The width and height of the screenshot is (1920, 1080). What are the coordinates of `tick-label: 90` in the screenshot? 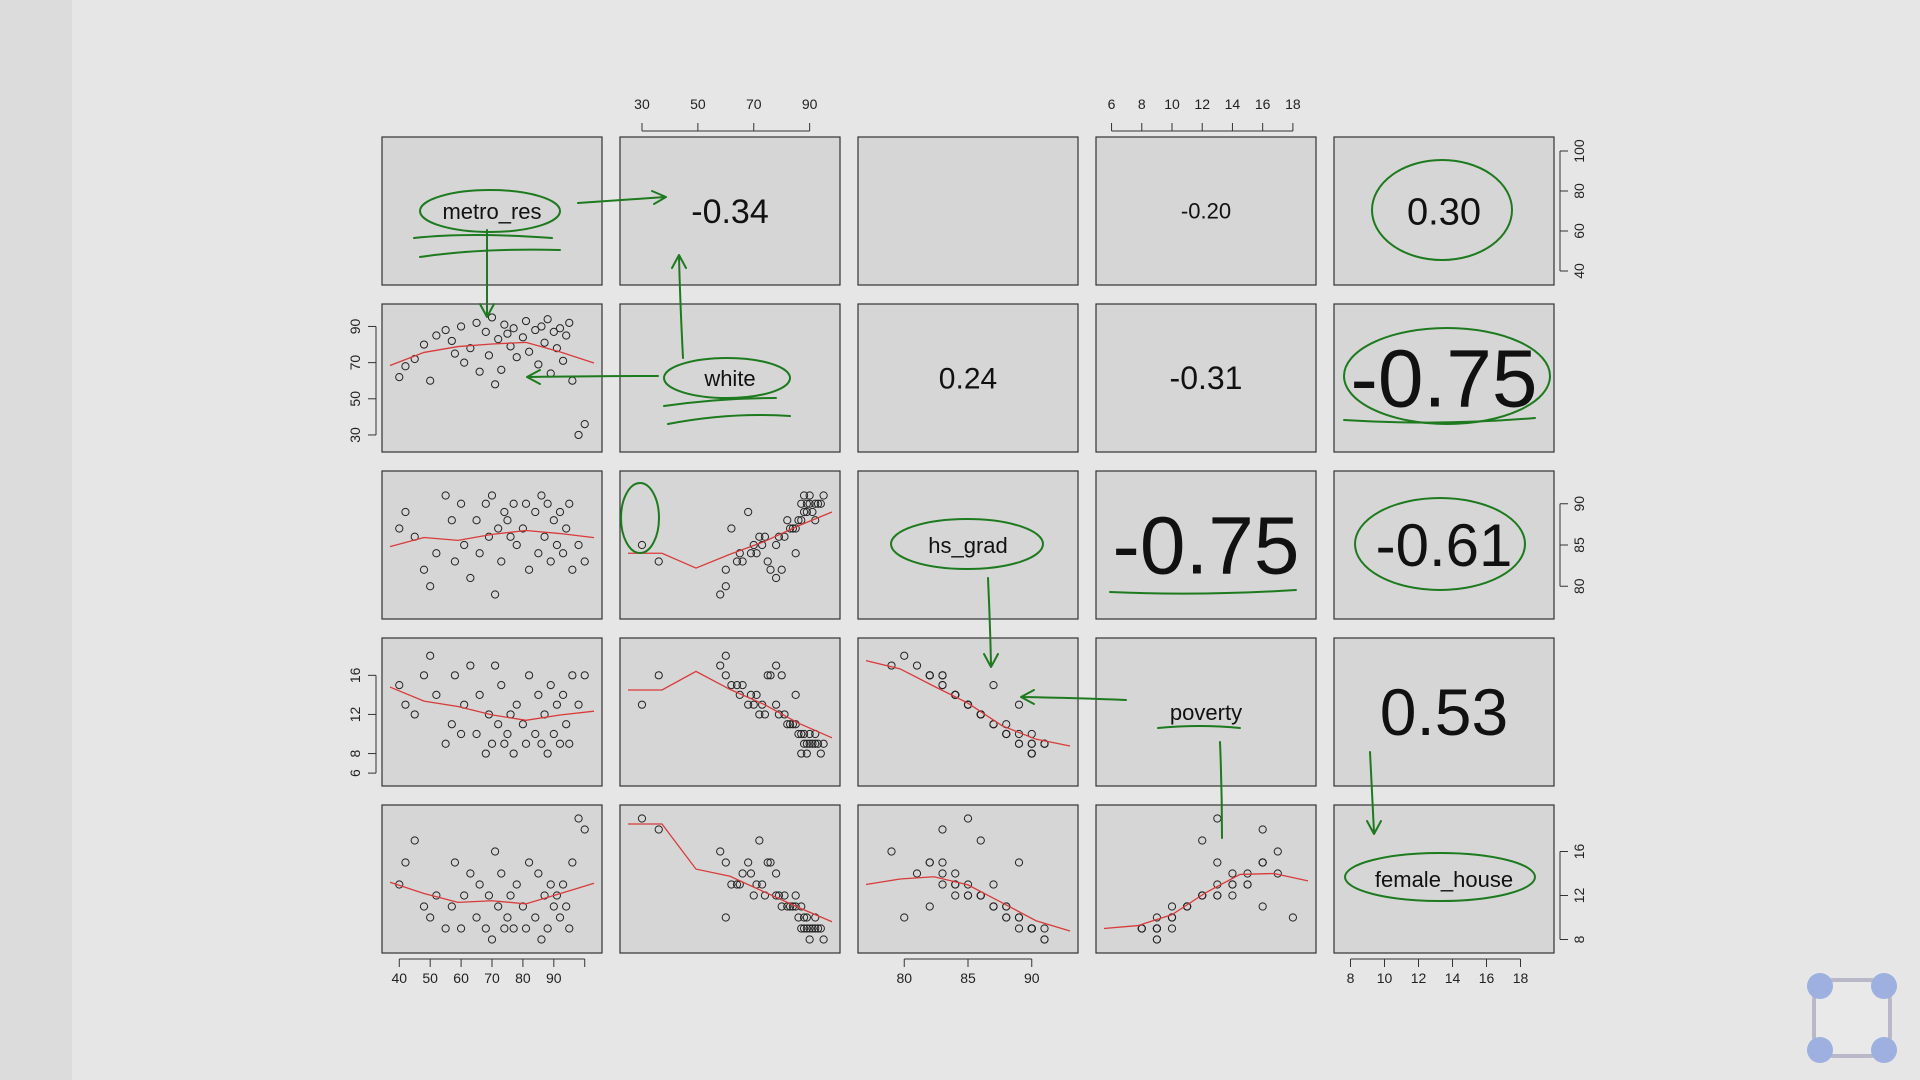 It's located at (355, 326).